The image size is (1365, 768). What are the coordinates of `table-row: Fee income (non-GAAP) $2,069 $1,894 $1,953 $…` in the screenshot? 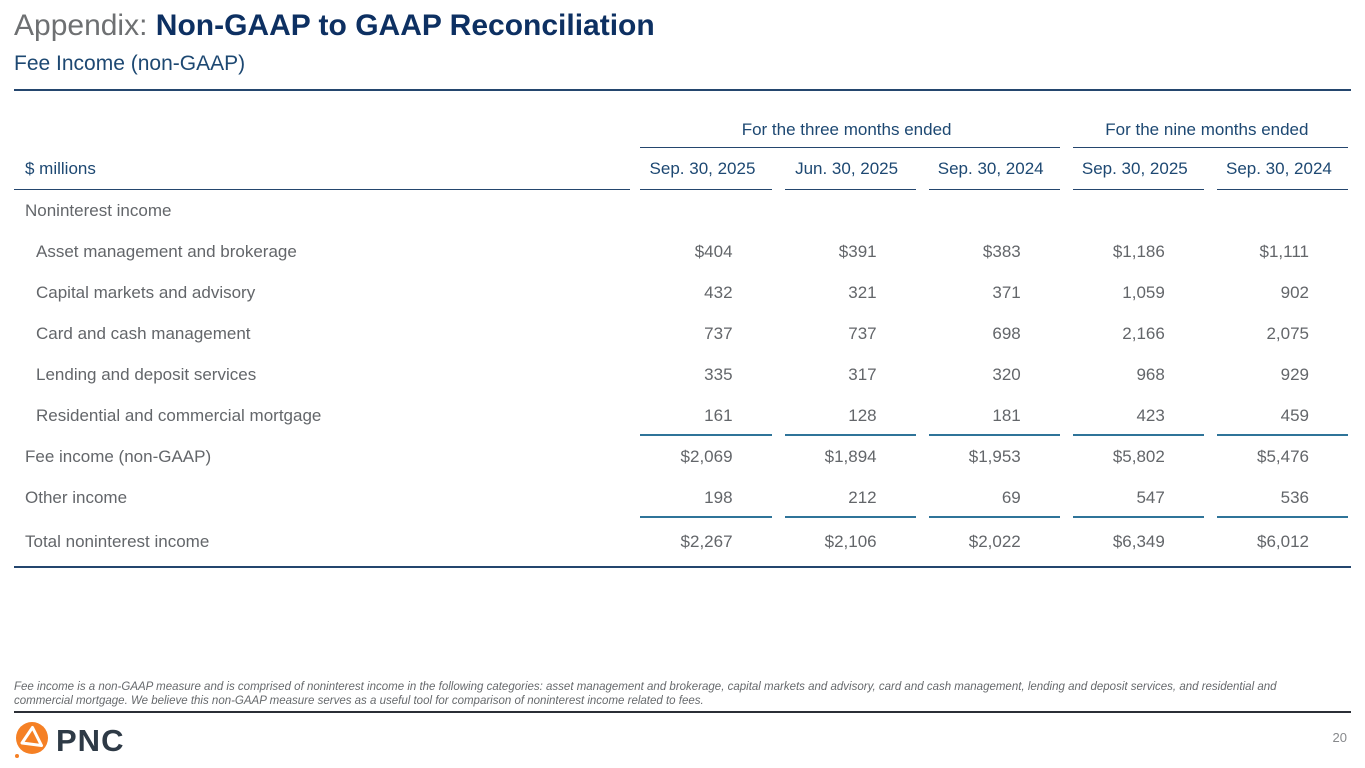 It's located at (682, 456).